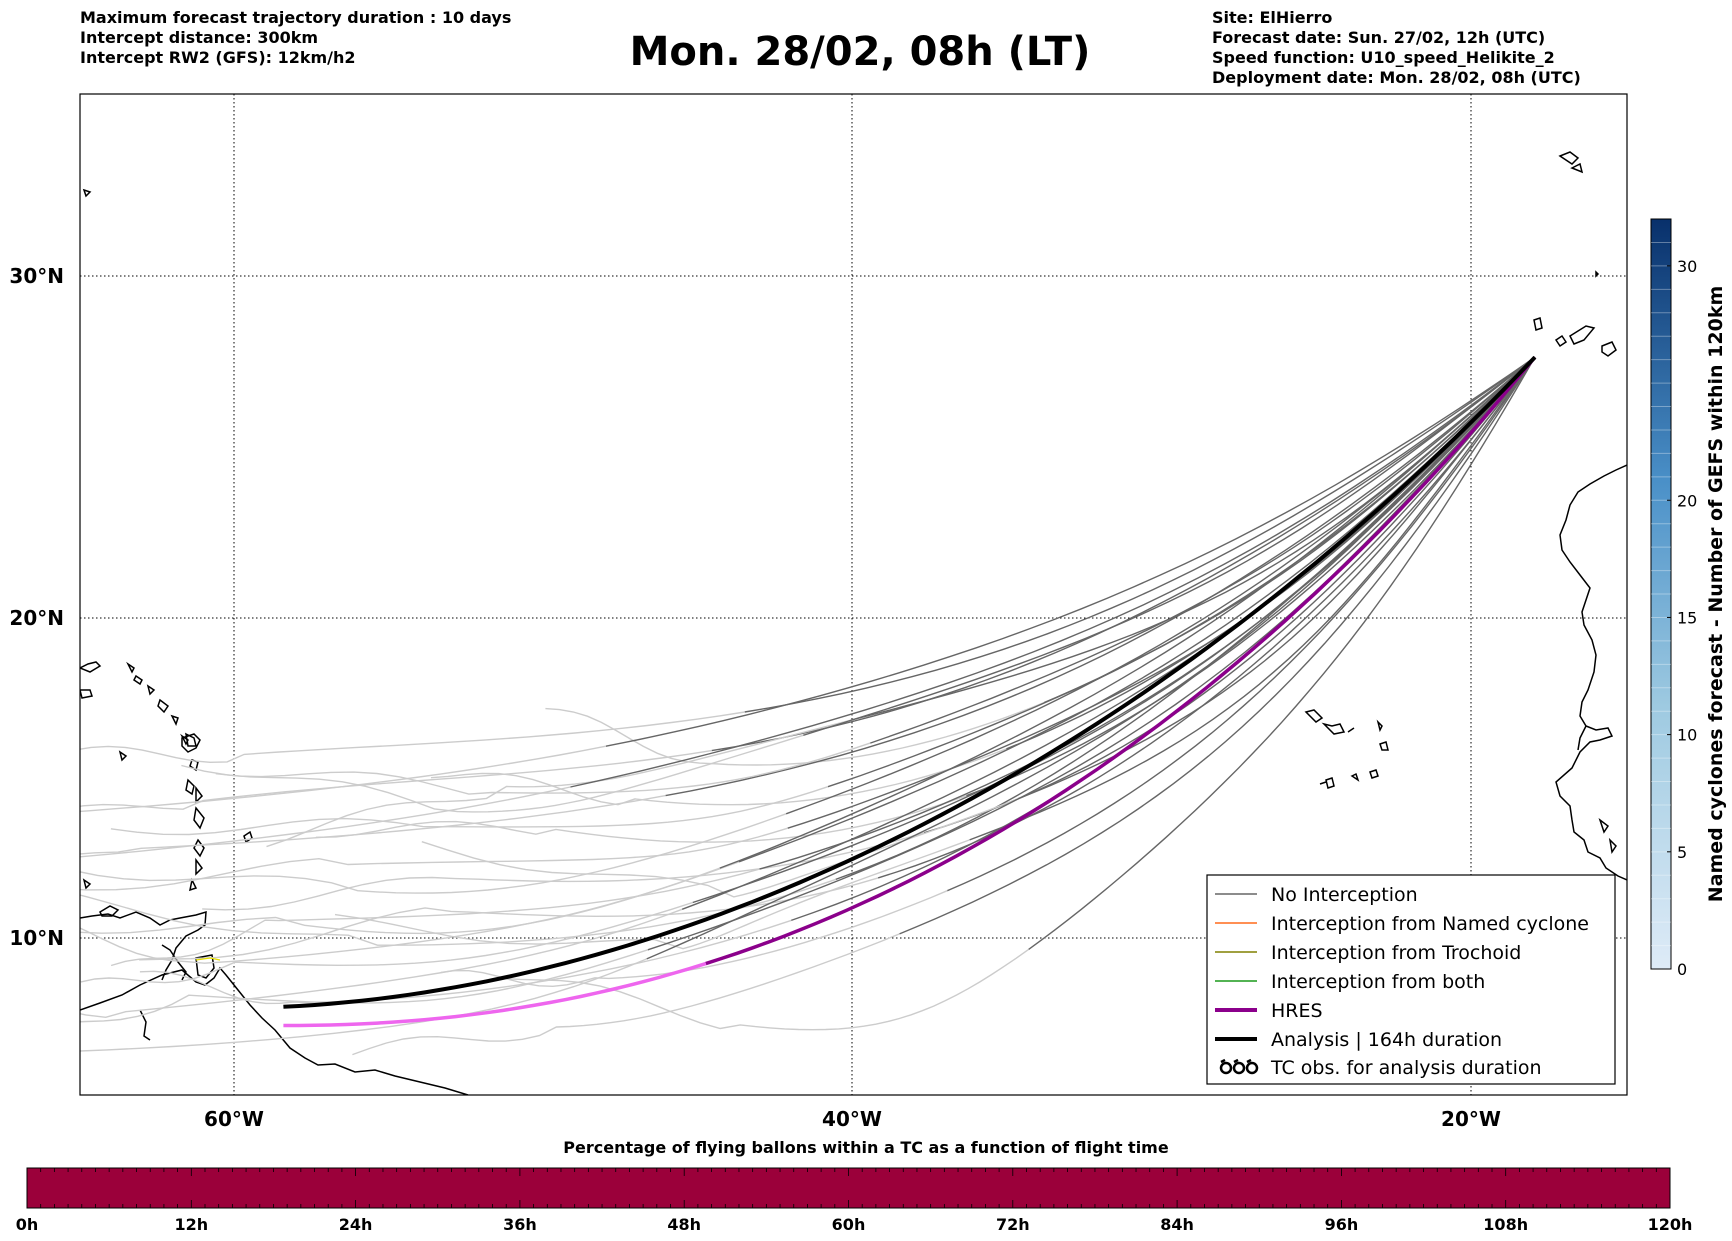 The height and width of the screenshot is (1241, 1732). I want to click on legend-item-label: No Interception, so click(1344, 895).